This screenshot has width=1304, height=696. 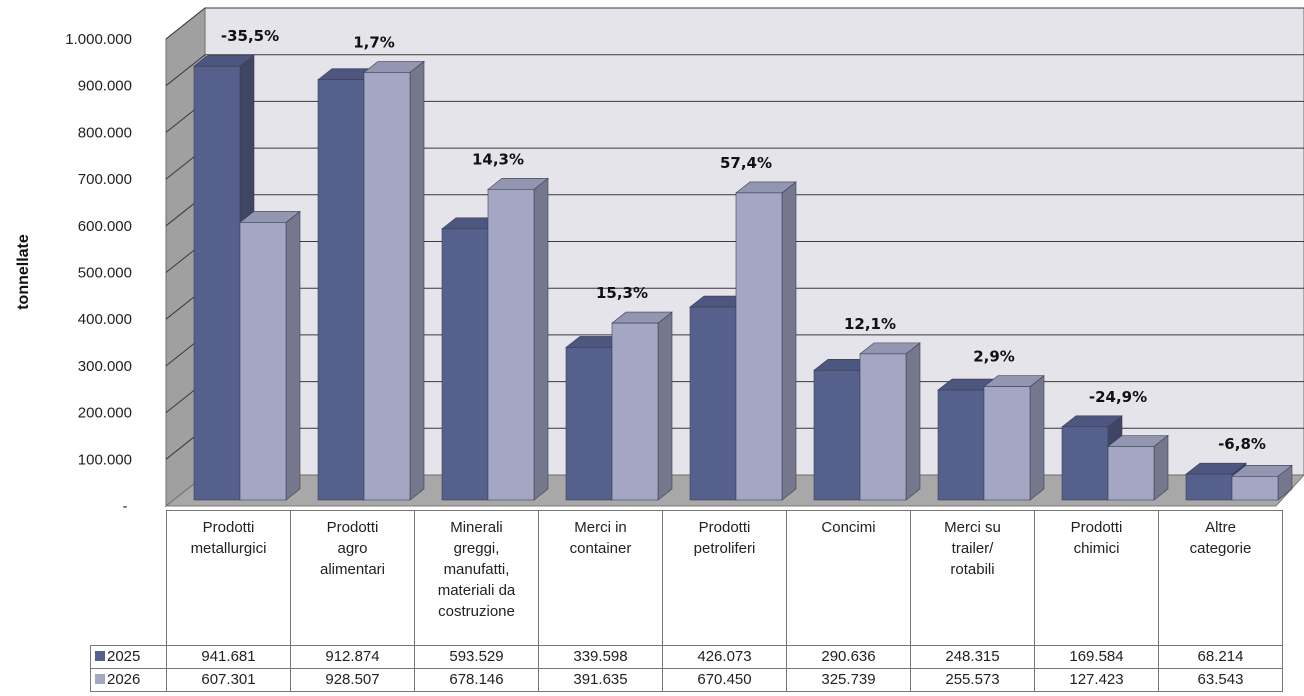 I want to click on change-label: 15,3%, so click(x=622, y=293).